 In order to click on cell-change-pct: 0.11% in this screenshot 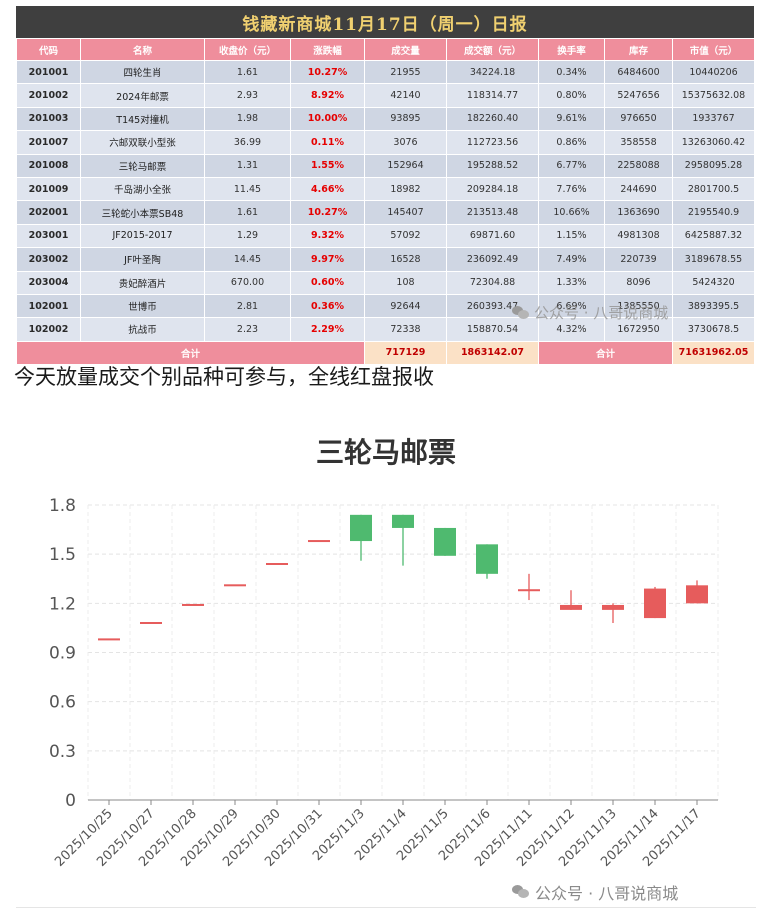, I will do `click(327, 142)`.